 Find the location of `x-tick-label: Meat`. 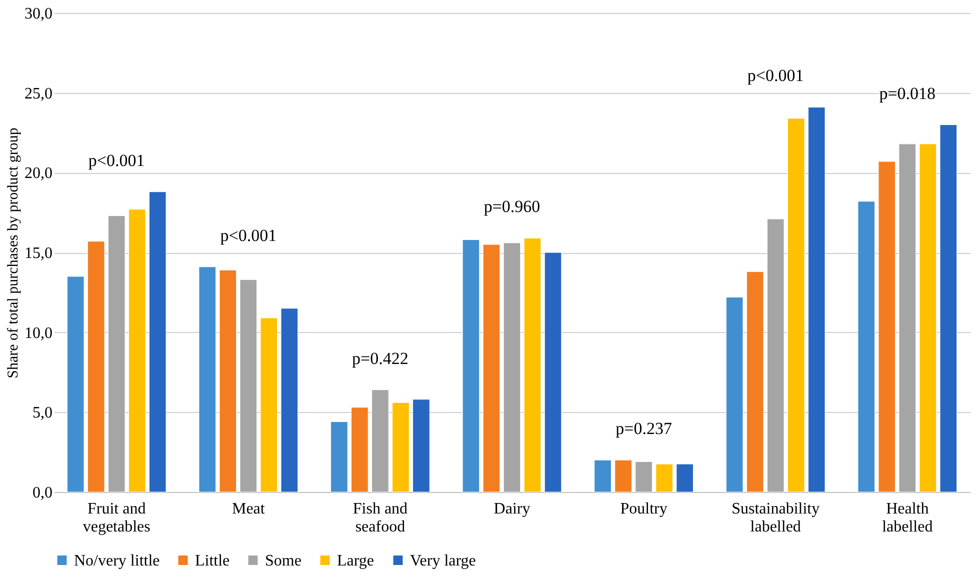

x-tick-label: Meat is located at coordinates (249, 509).